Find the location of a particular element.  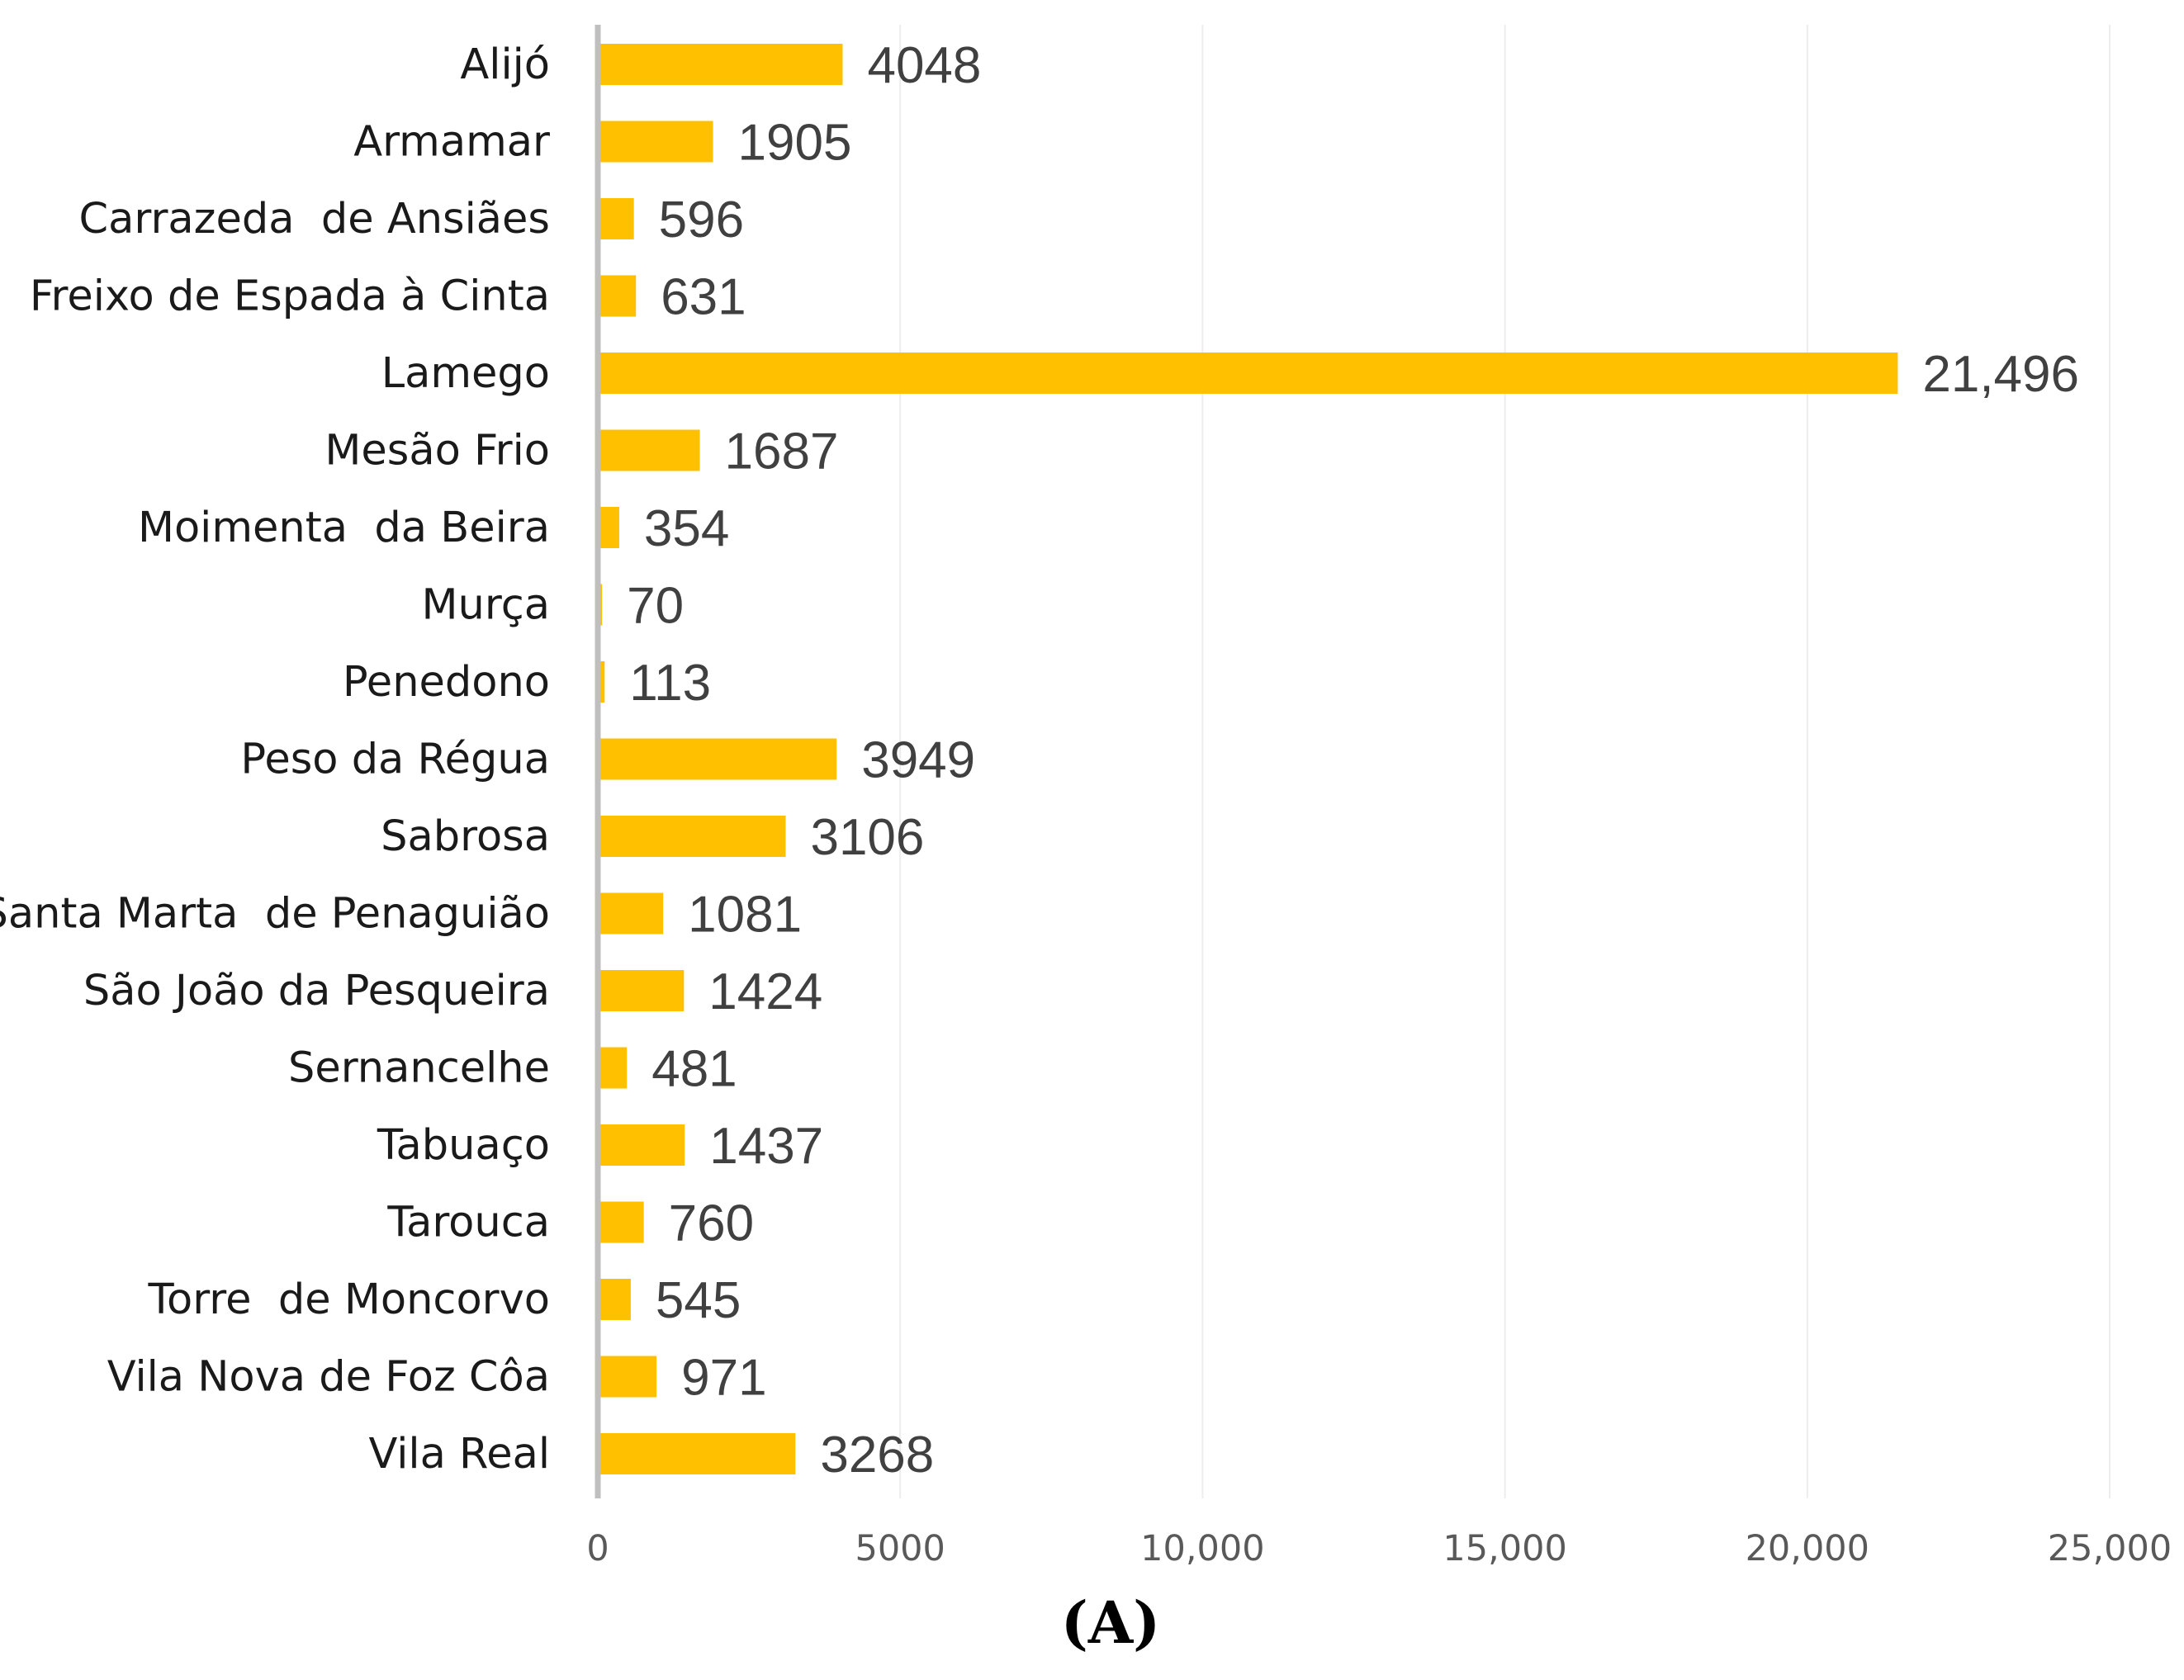

value-label: 21,496 is located at coordinates (2000, 374).